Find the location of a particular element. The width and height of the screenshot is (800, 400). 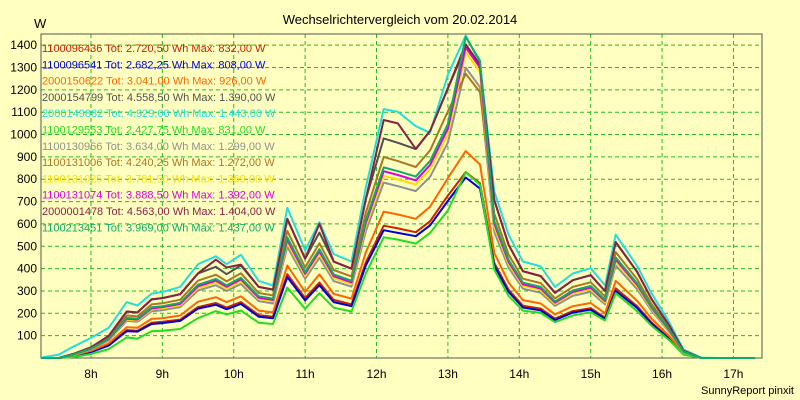

x-tick-label: 11h is located at coordinates (305, 374).